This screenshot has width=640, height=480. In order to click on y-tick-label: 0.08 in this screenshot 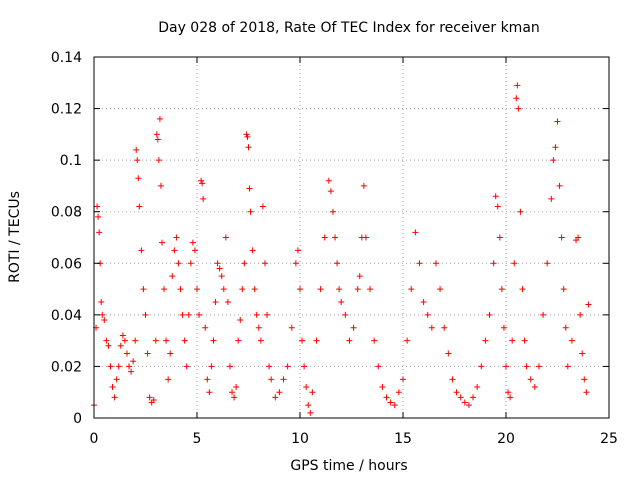, I will do `click(66, 213)`.